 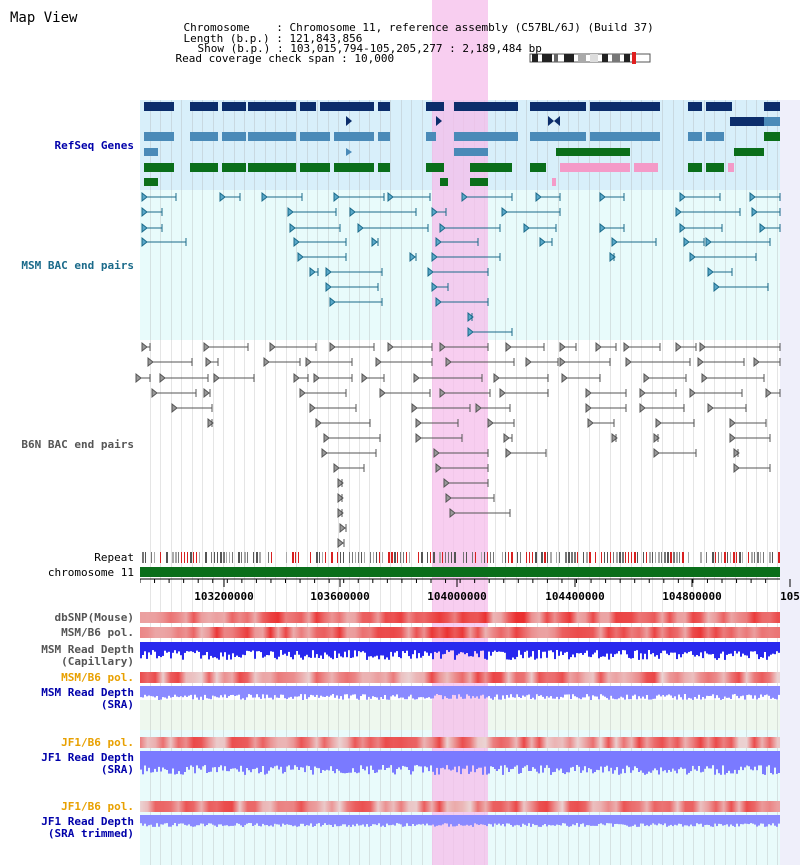 I want to click on track-label-msm-pol-1: MSM/B6 pol., so click(x=97, y=632).